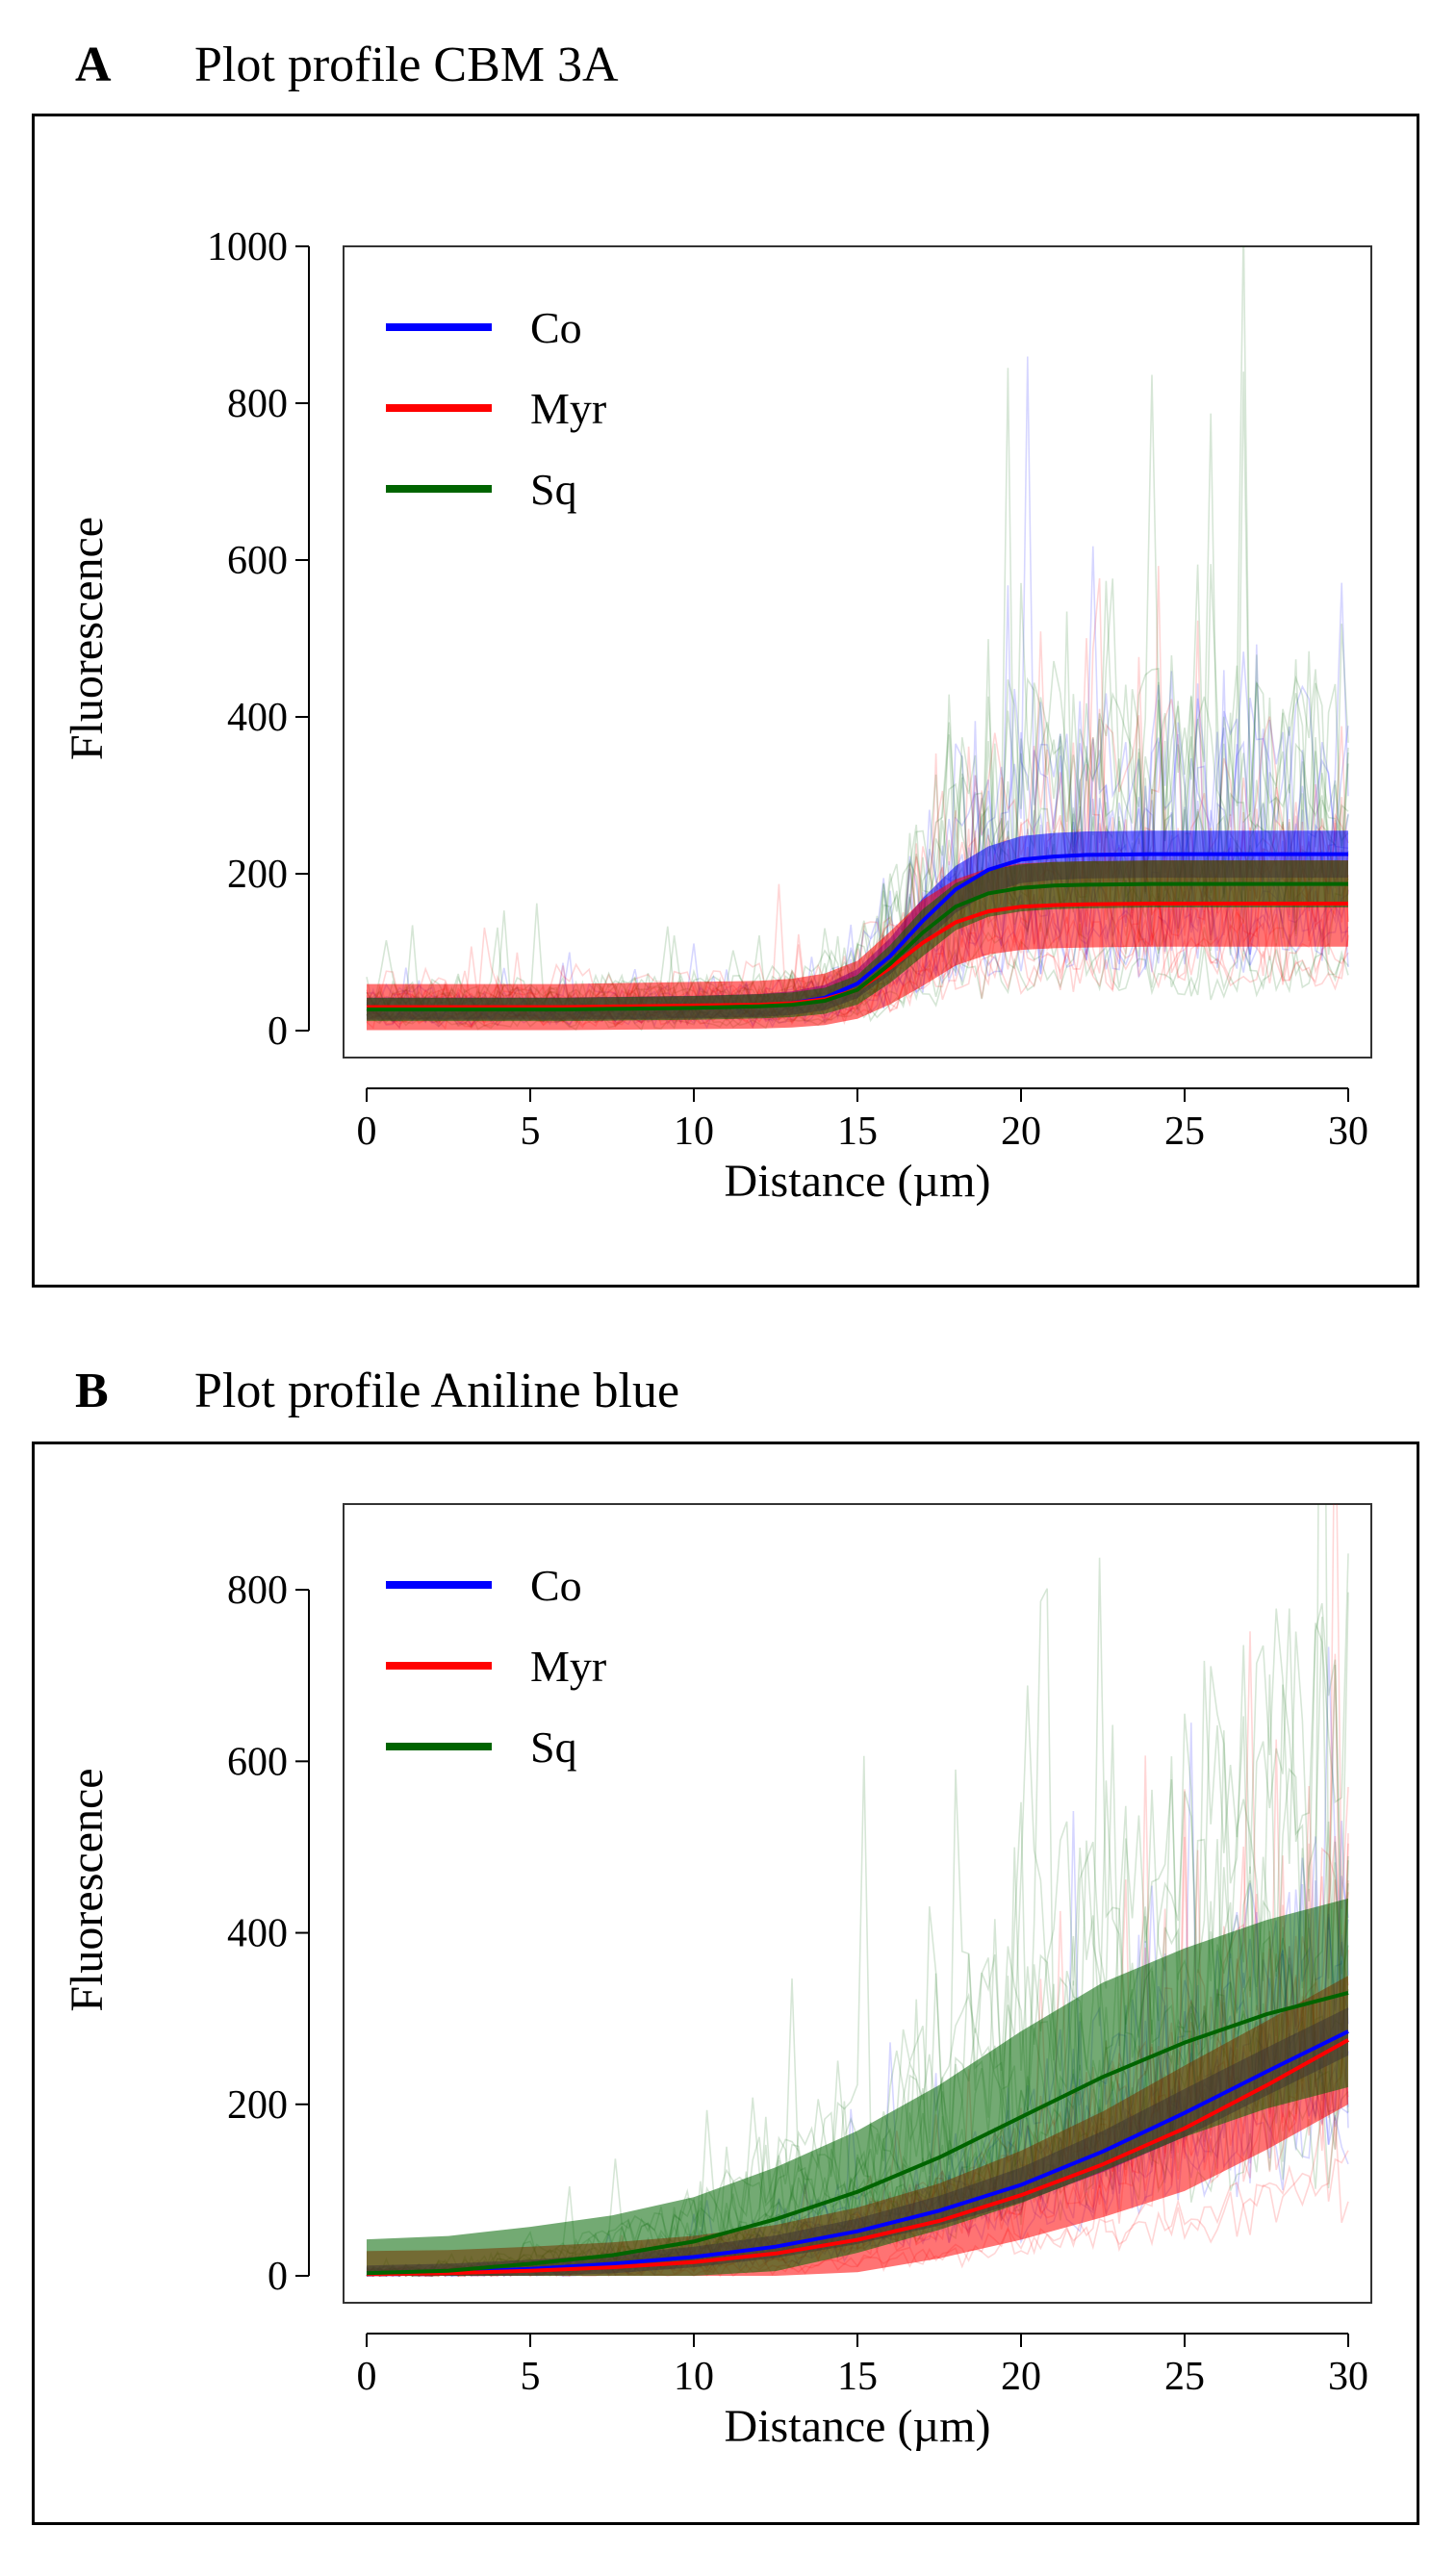  What do you see at coordinates (248, 247) in the screenshot?
I see `y-tick-label: 1000` at bounding box center [248, 247].